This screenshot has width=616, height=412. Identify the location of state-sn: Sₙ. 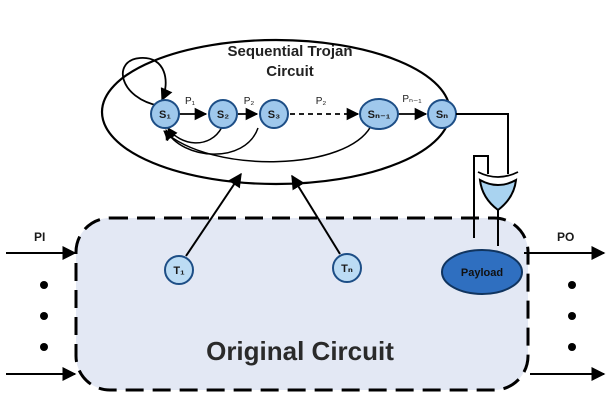
(442, 114).